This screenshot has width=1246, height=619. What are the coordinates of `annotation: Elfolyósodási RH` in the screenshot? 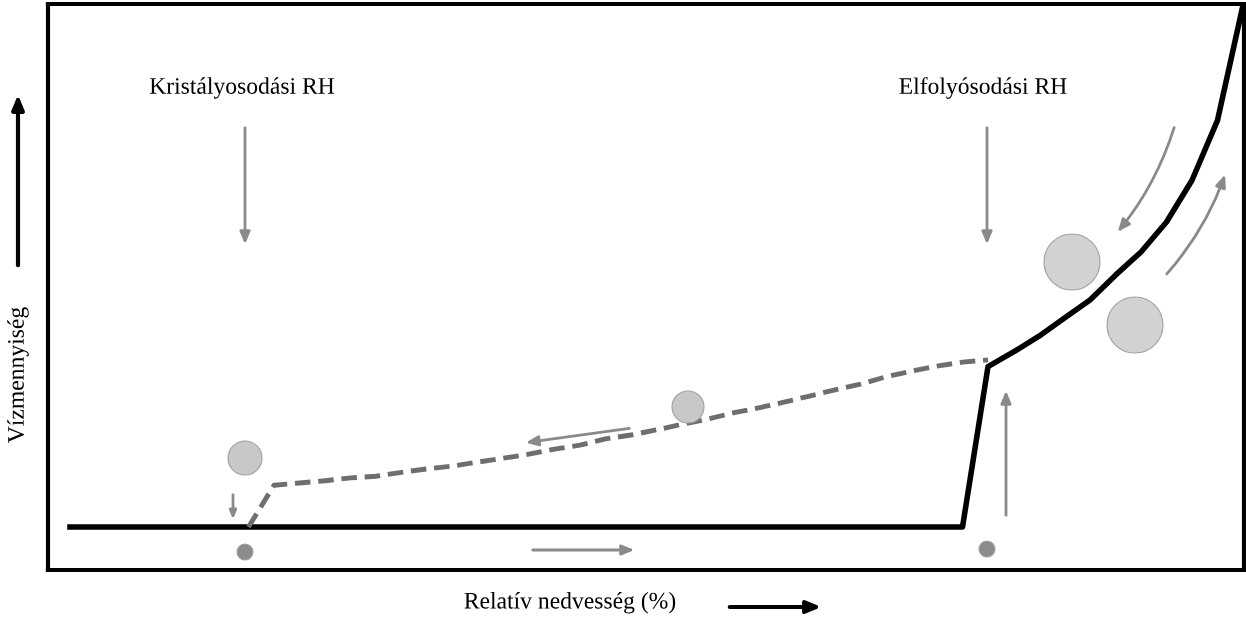 It's located at (983, 88).